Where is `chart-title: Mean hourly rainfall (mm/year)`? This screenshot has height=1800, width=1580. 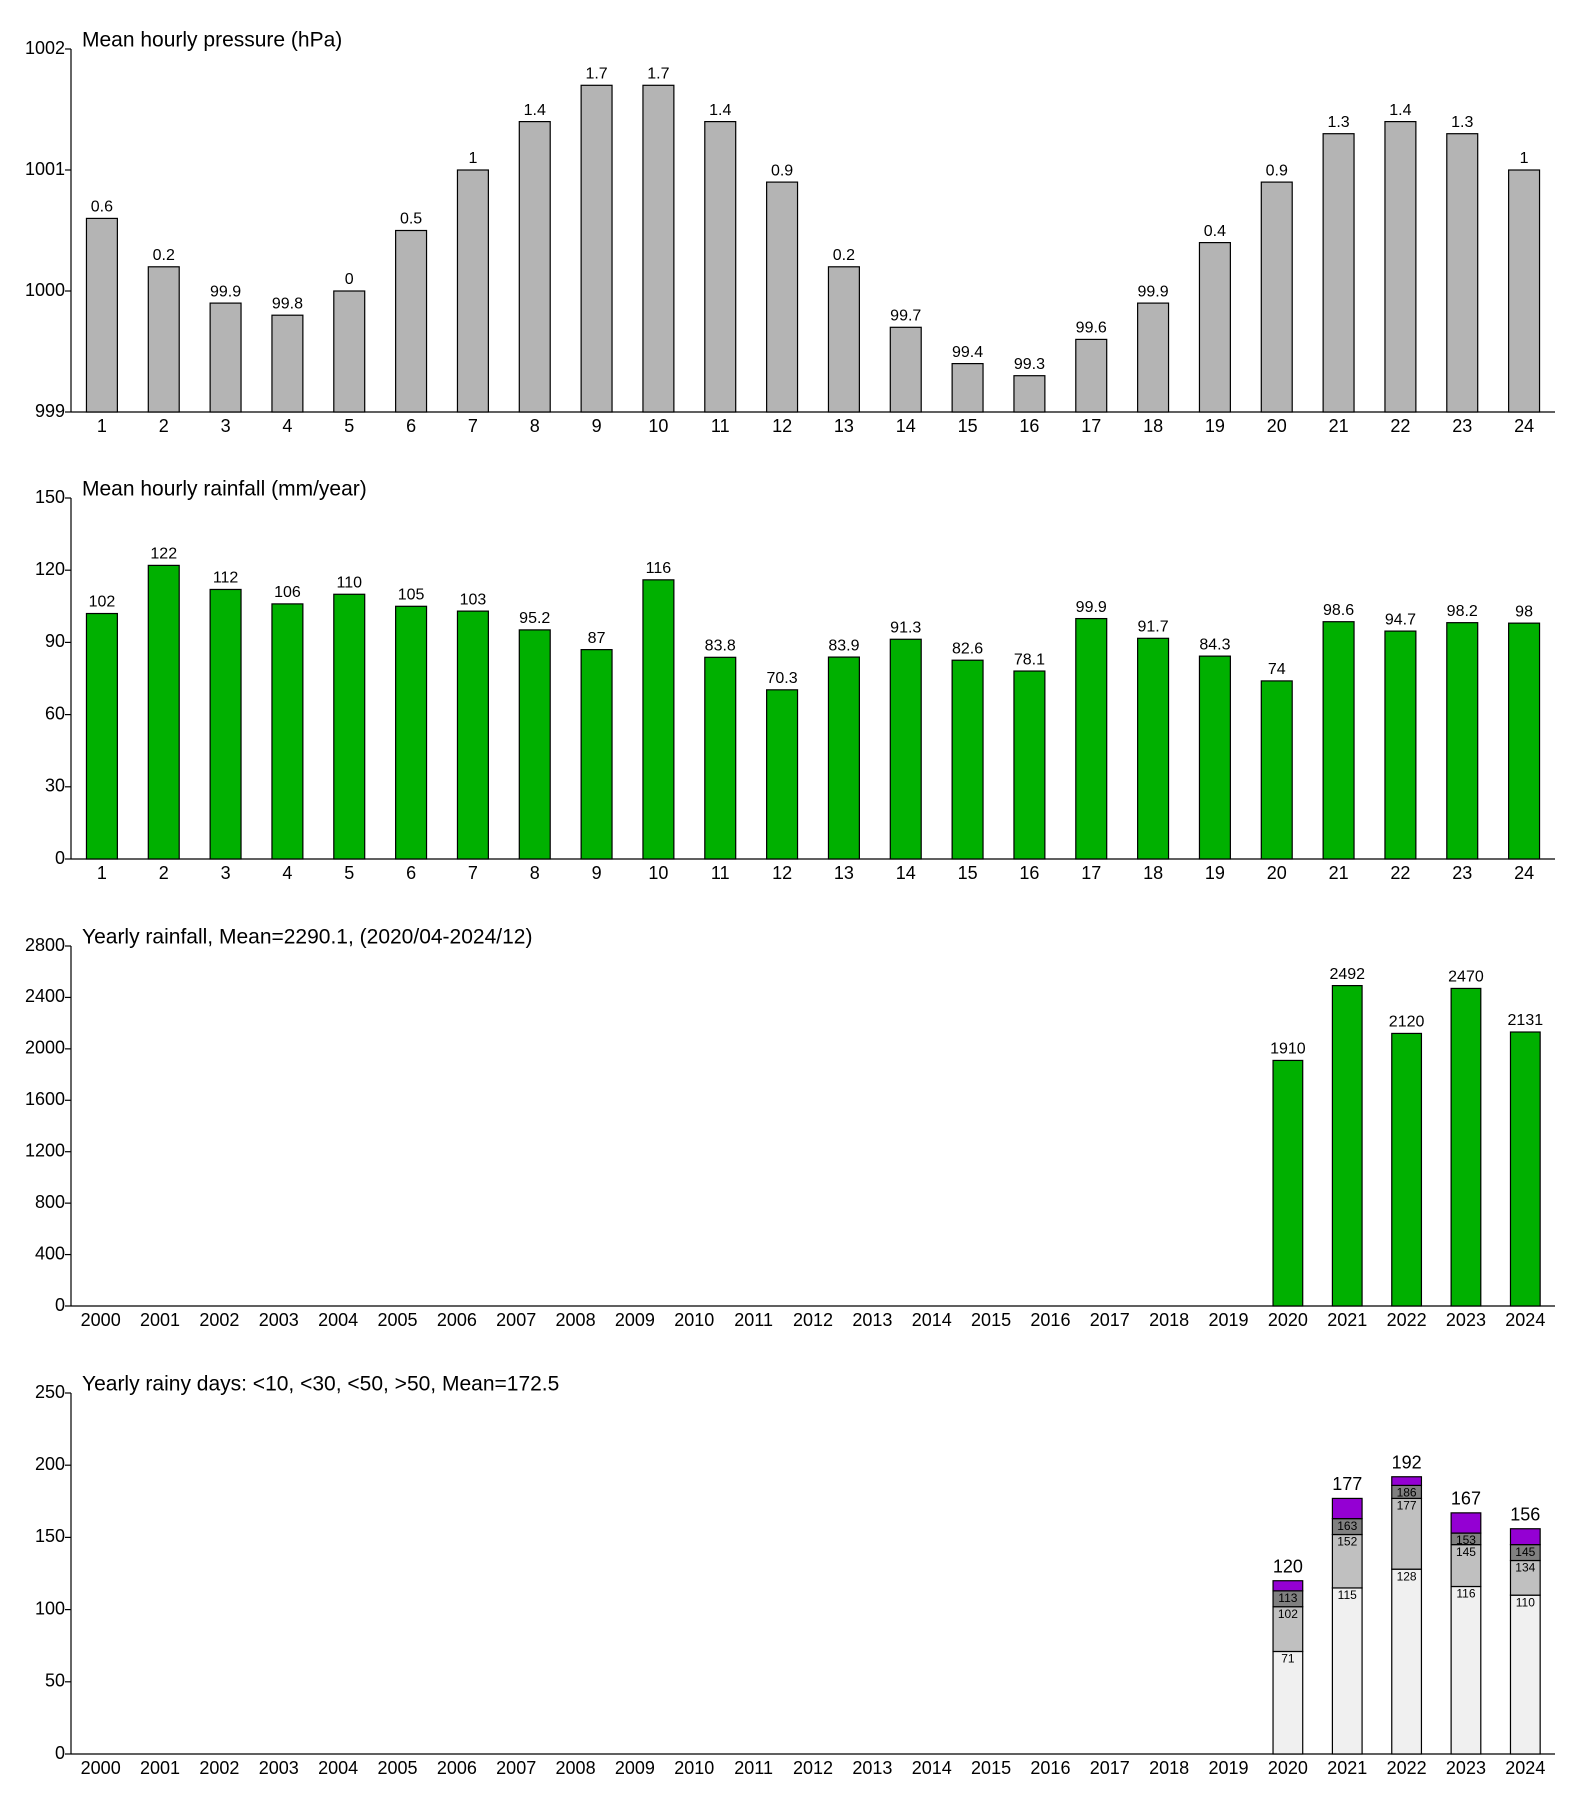
chart-title: Mean hourly rainfall (mm/year) is located at coordinates (224, 489).